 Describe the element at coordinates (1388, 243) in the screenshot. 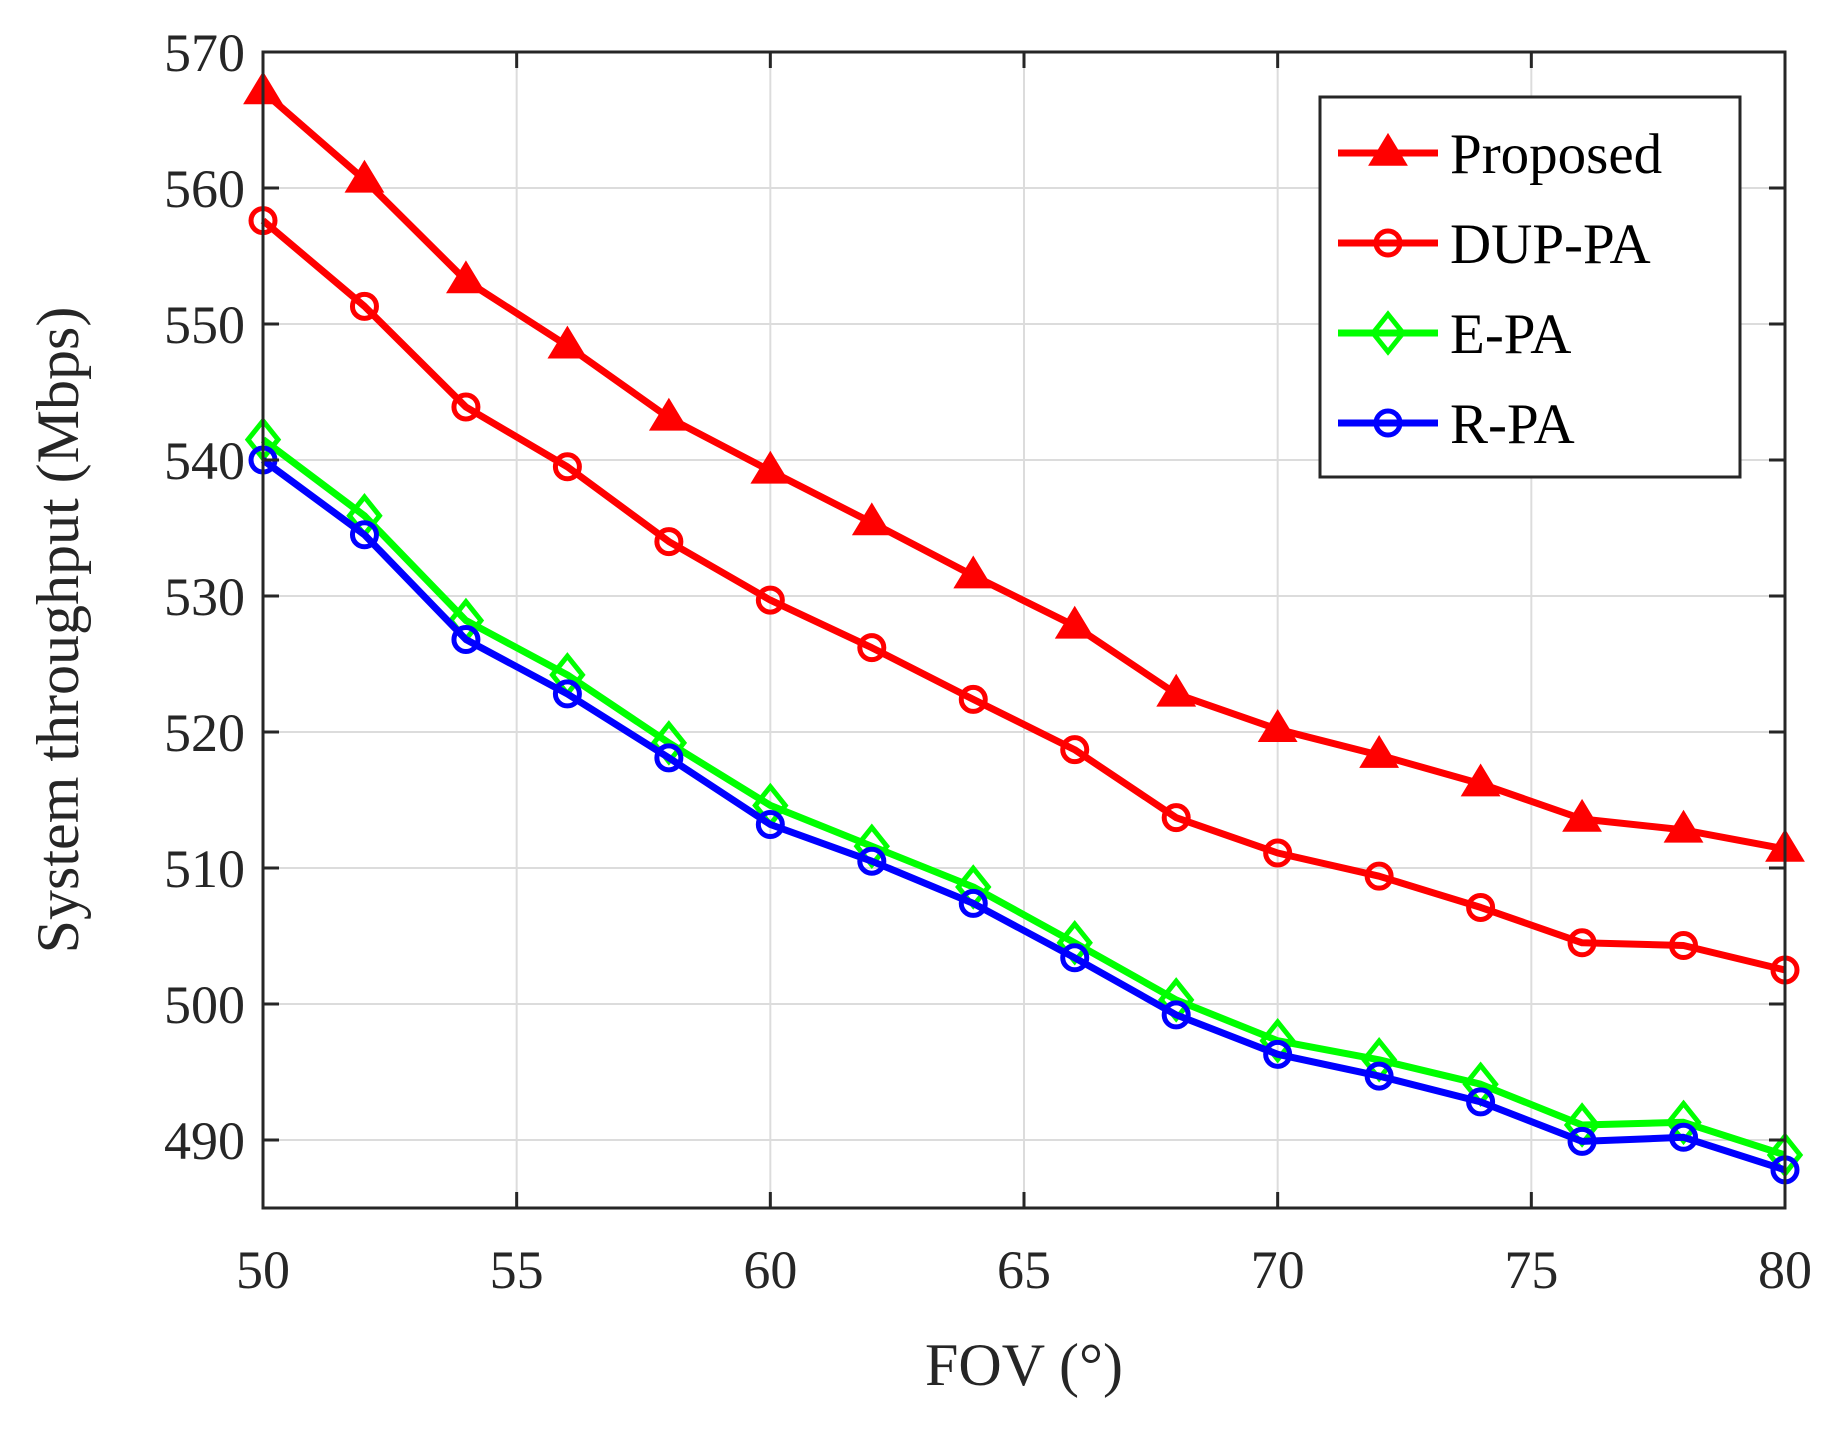

I see `legend-marker-dup-pa` at that location.